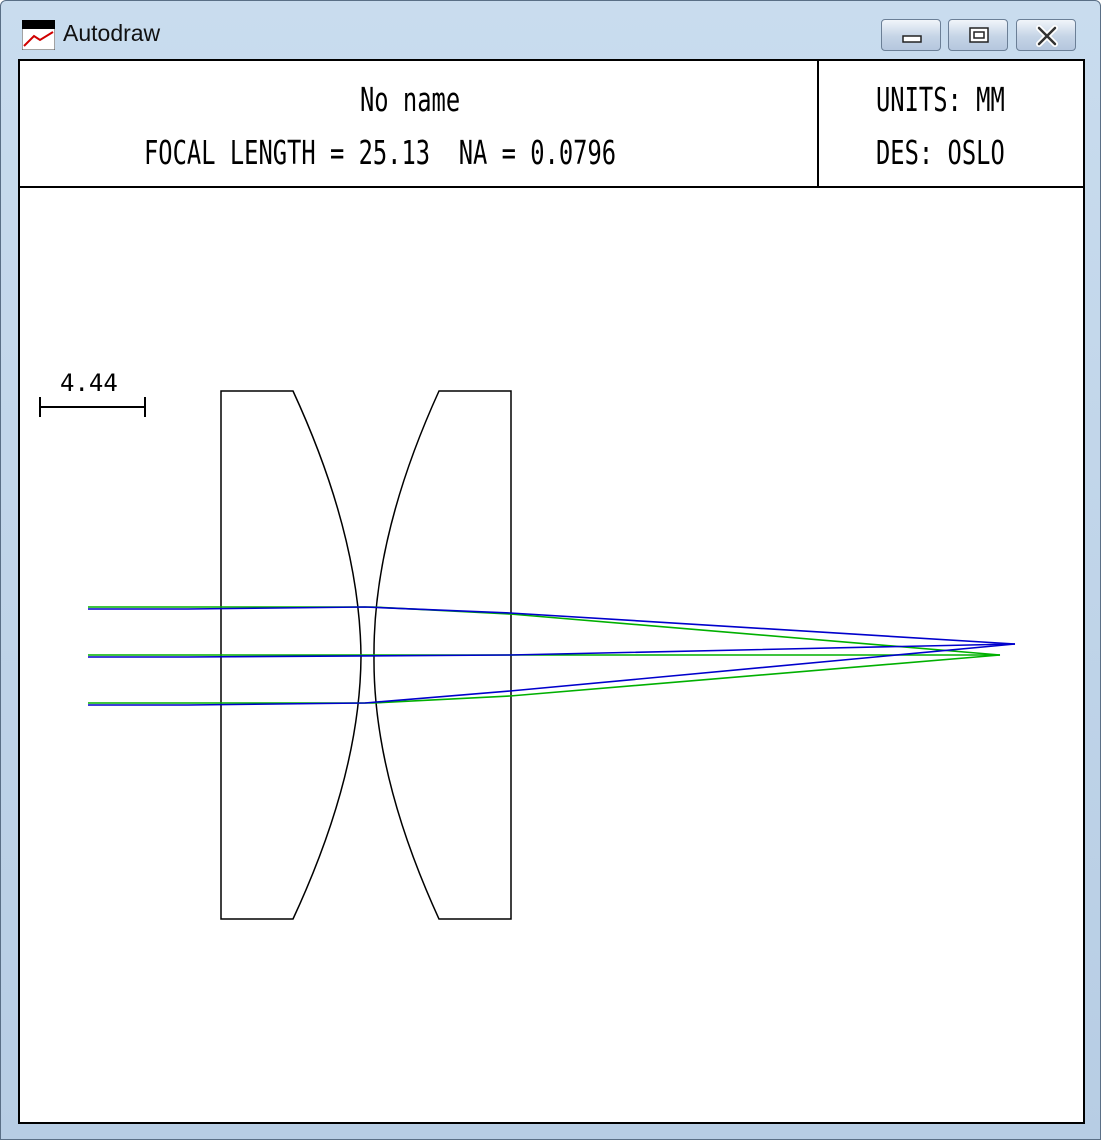  Describe the element at coordinates (410, 99) in the screenshot. I see `design-name-label: No name` at that location.